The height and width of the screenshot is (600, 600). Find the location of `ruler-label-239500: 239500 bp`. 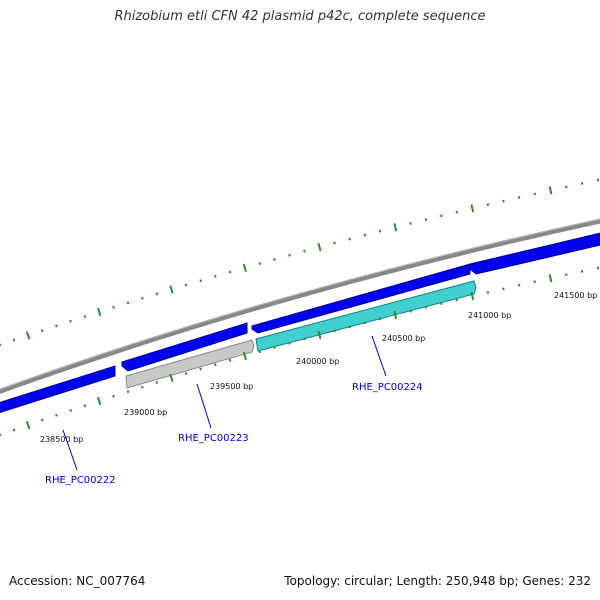

ruler-label-239500: 239500 bp is located at coordinates (231, 386).